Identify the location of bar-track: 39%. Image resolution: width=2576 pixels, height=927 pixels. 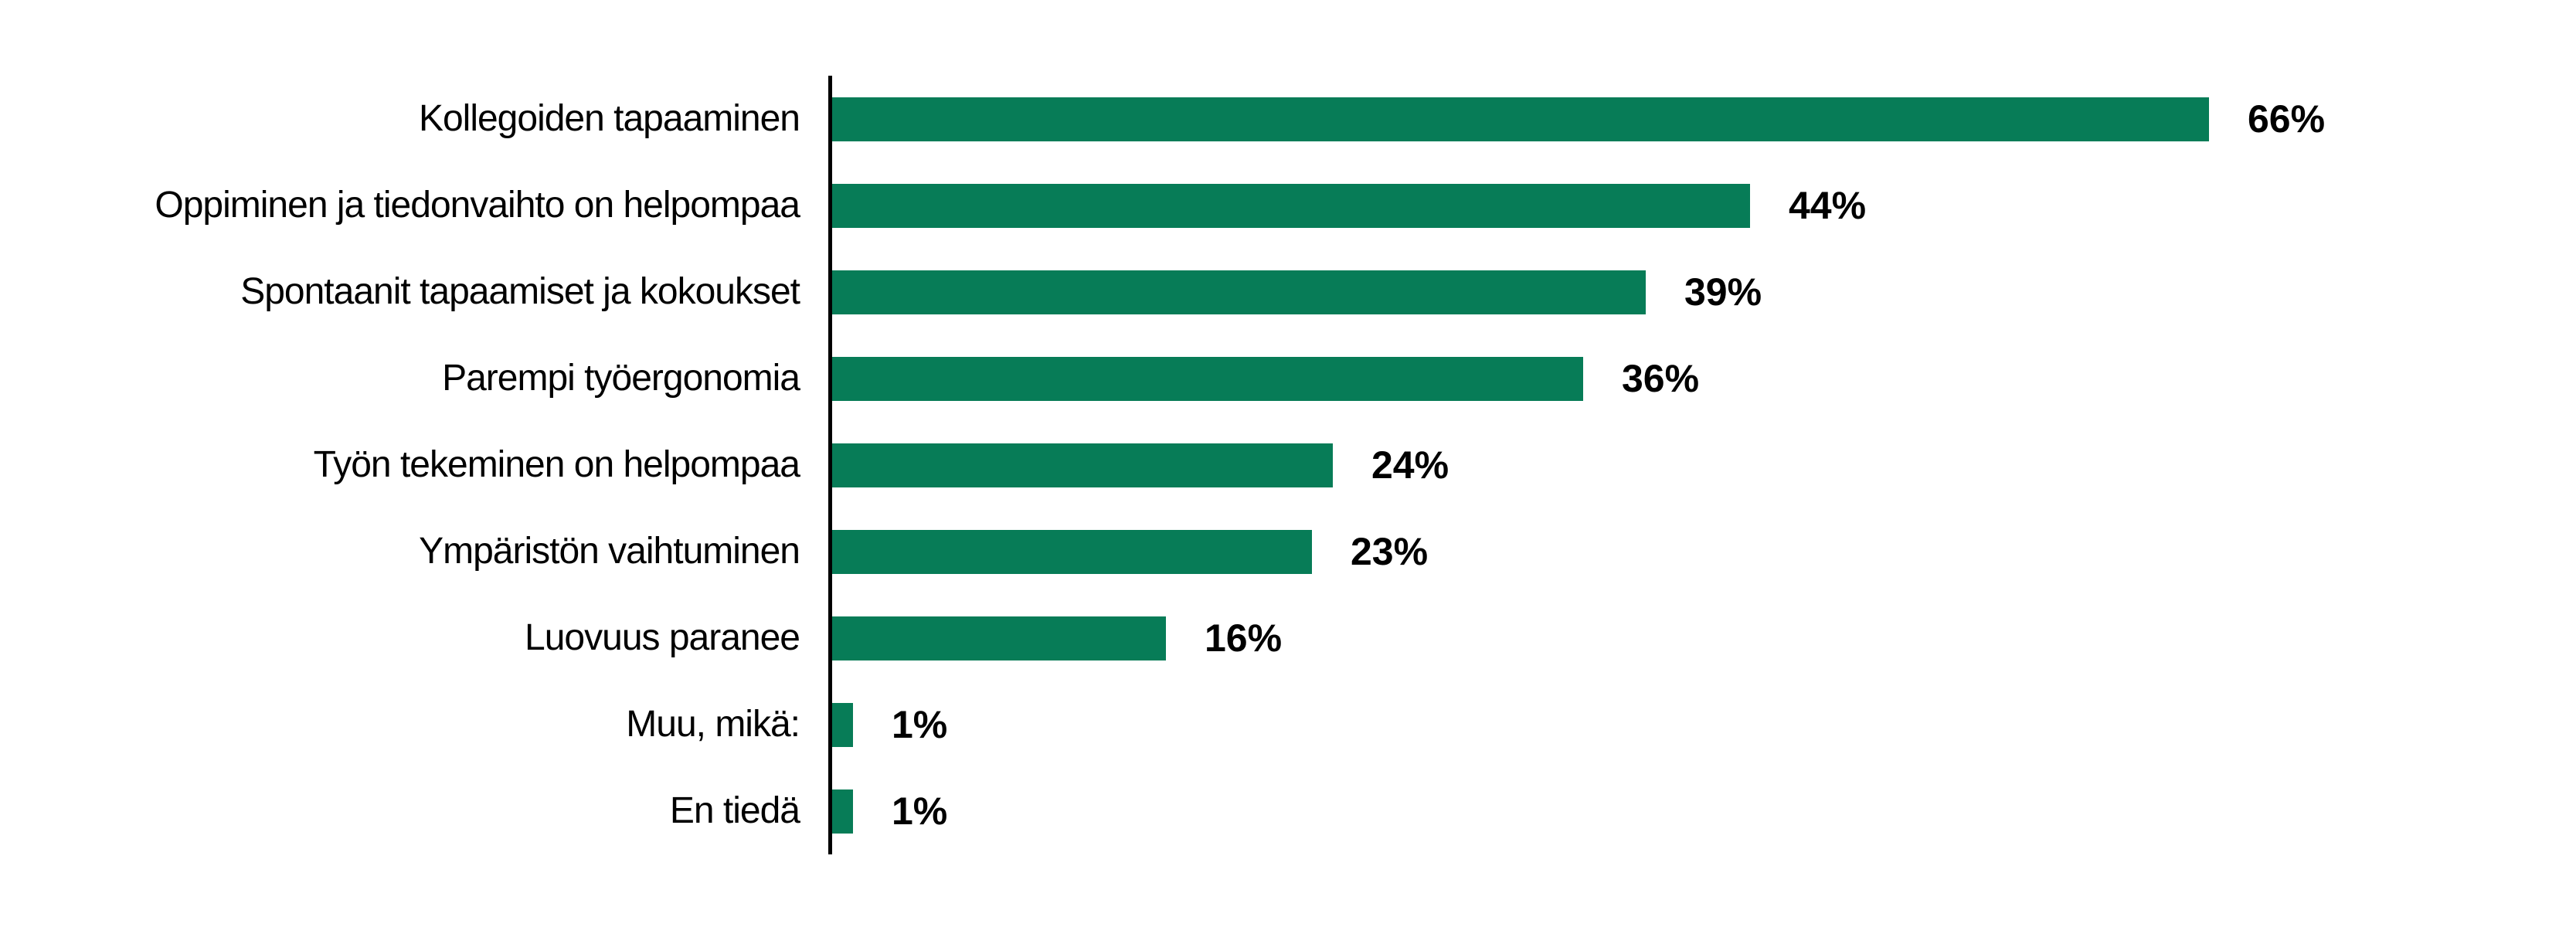
(1704, 292).